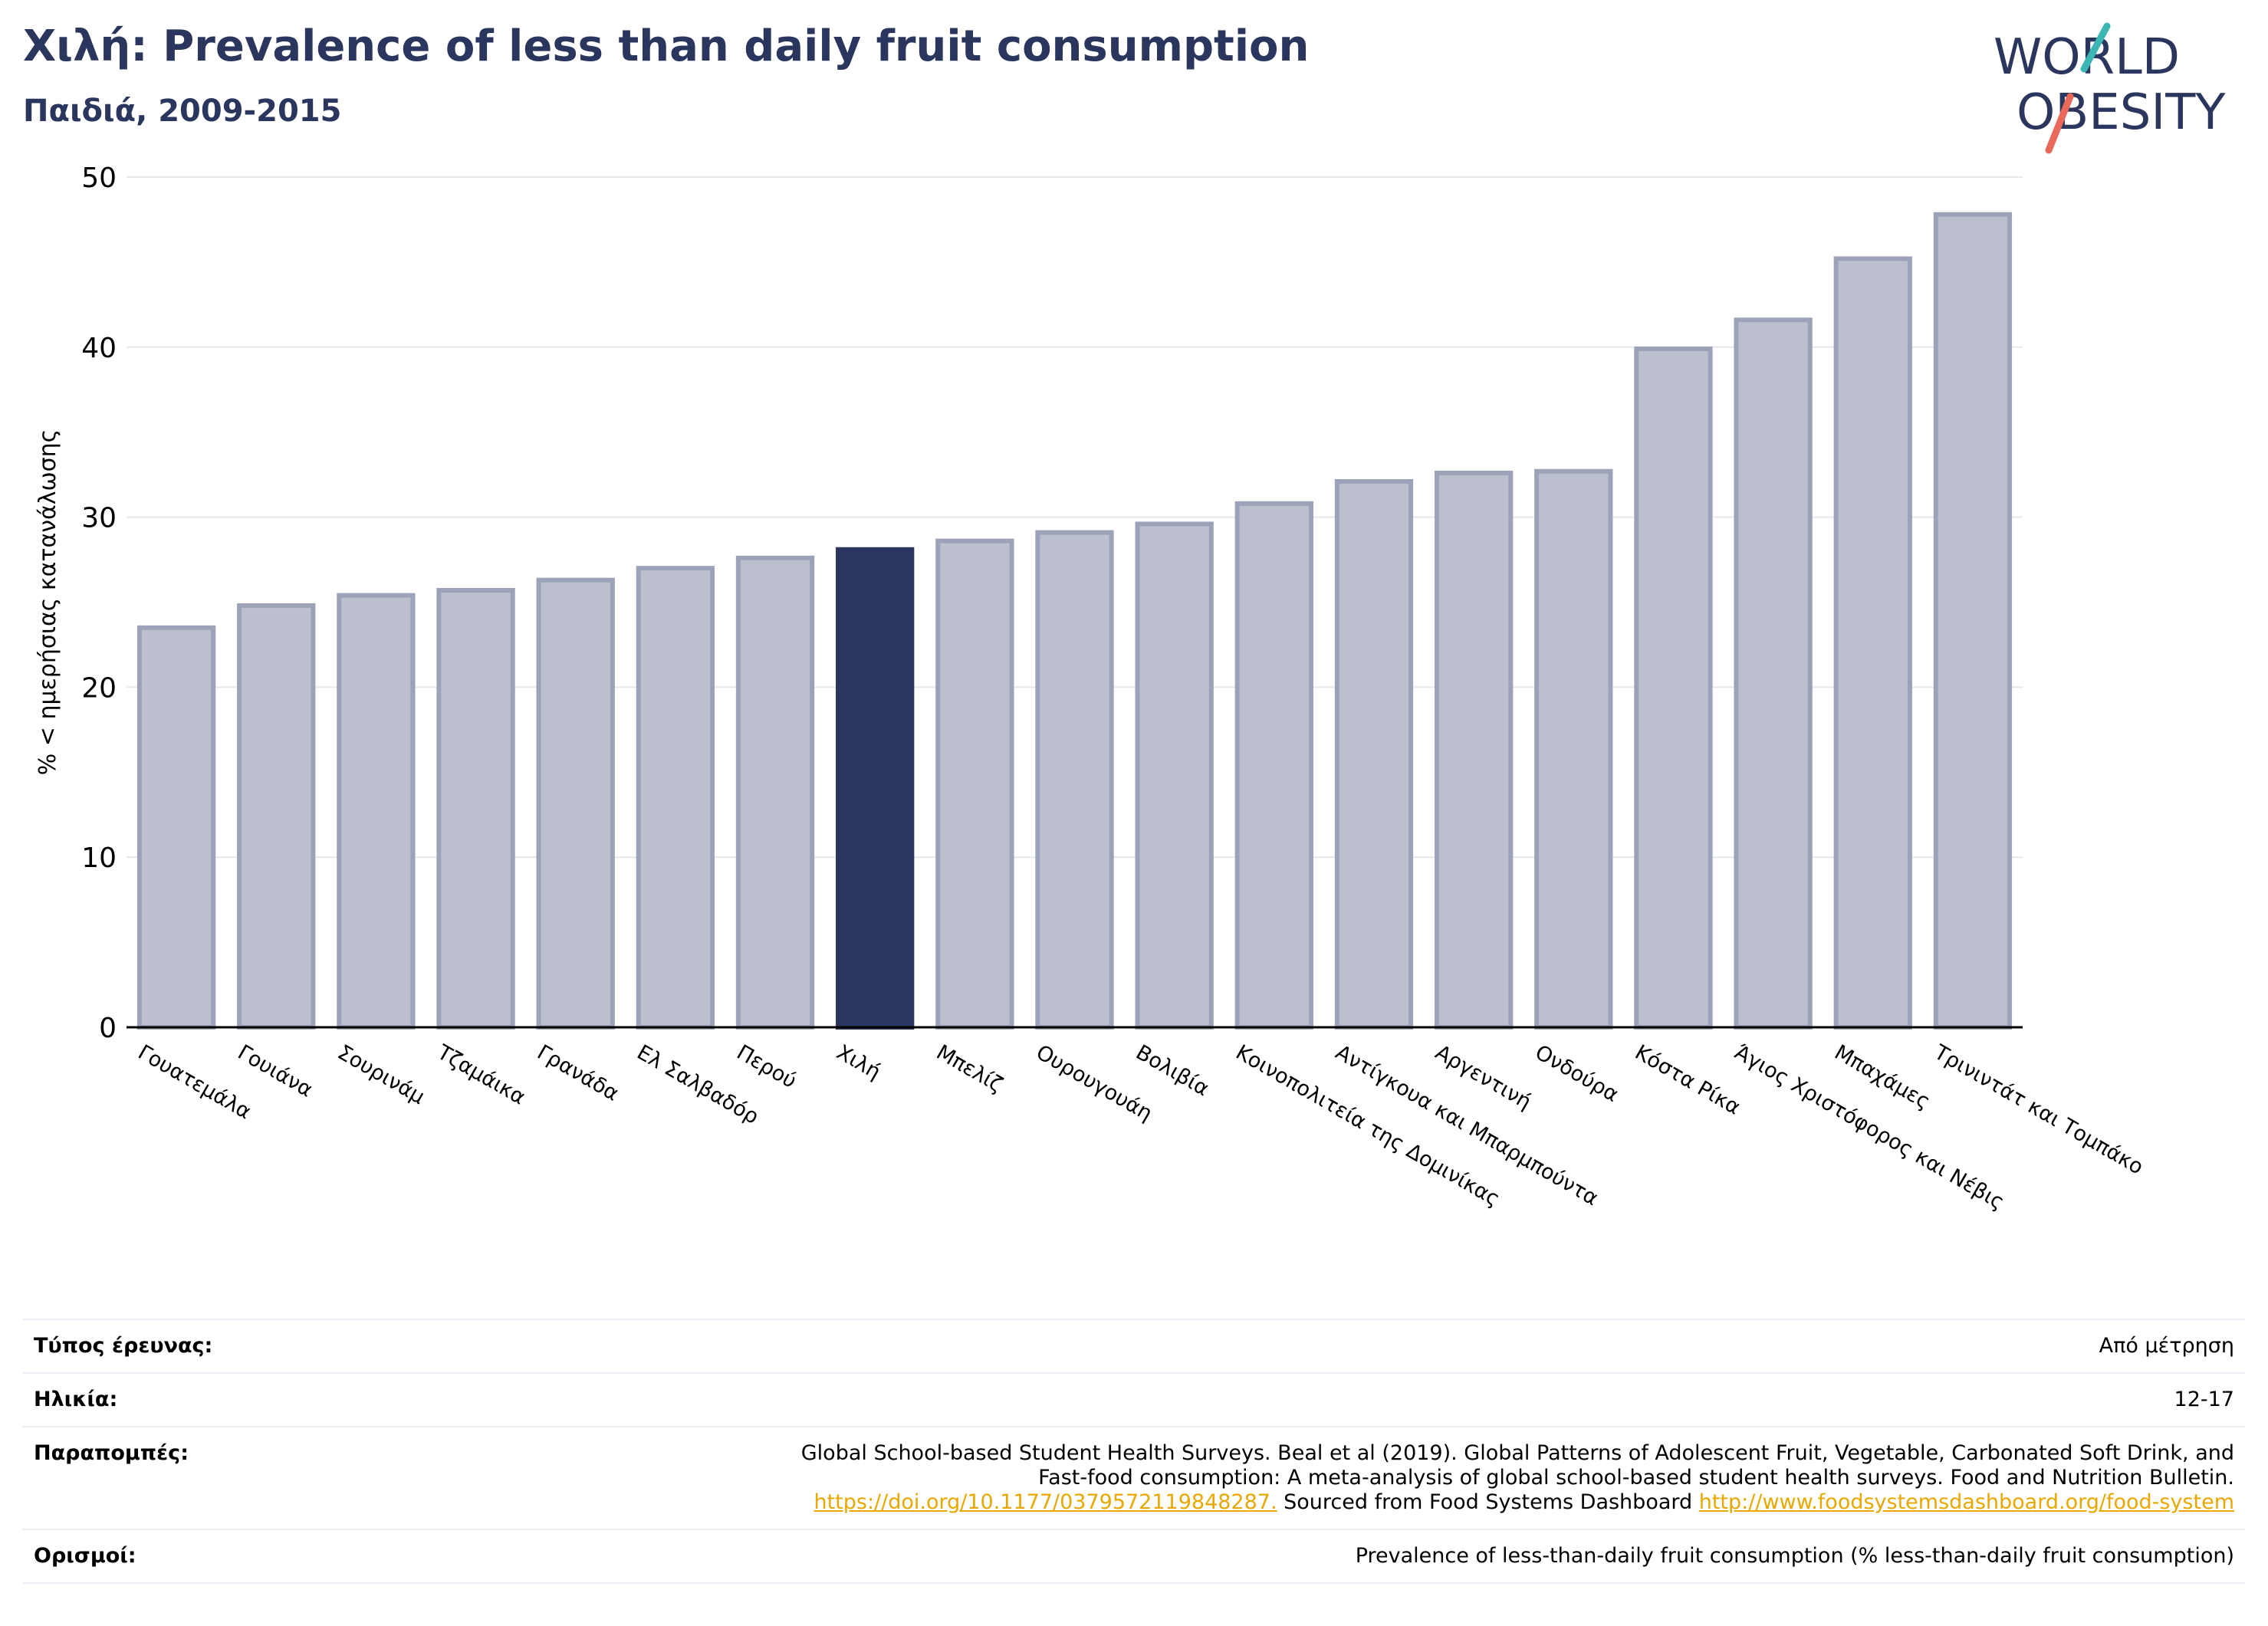  What do you see at coordinates (48, 603) in the screenshot?
I see `y-axis-label: % < ημερήσιας κατανάλωσης` at bounding box center [48, 603].